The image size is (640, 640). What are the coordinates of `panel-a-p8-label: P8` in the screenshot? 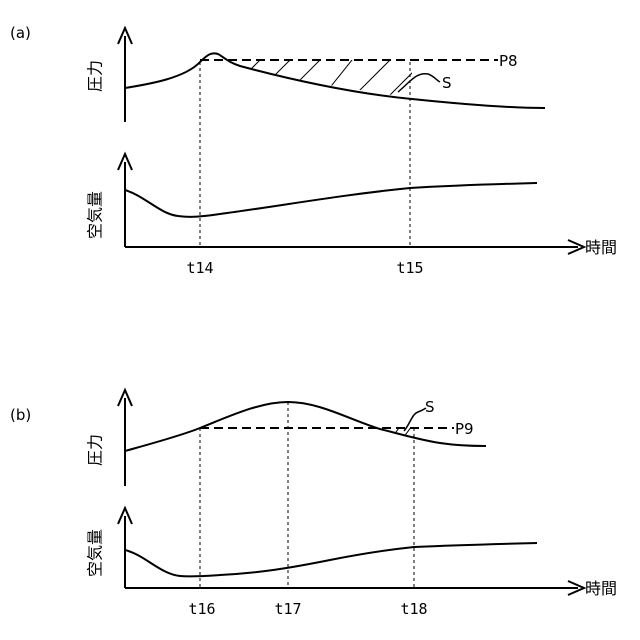 It's located at (508, 61).